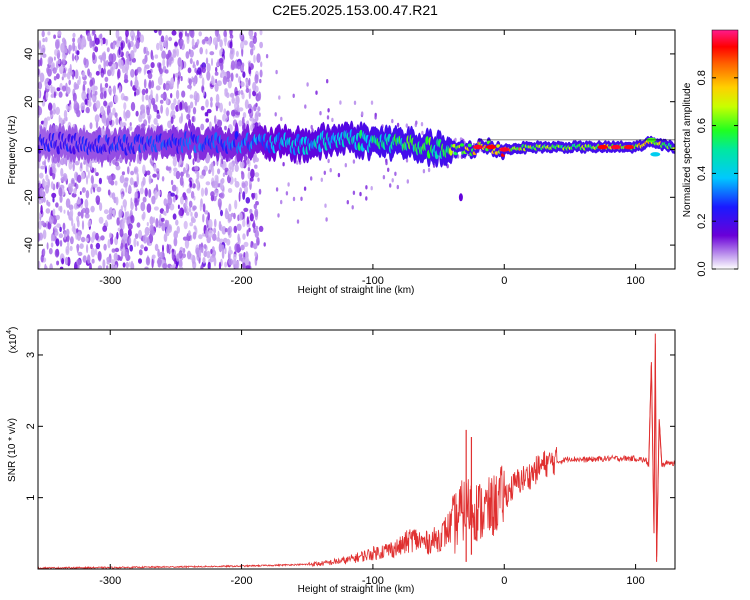 This screenshot has height=600, width=750. I want to click on ridge-core, so click(469, 145).